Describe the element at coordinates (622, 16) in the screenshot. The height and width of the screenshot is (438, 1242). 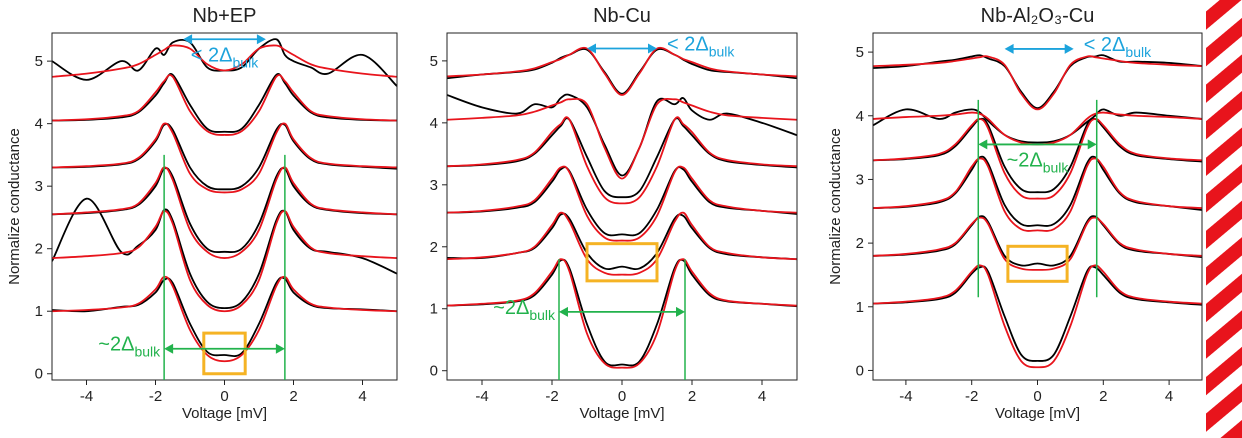
I see `chart-title: Nb-Cu` at that location.